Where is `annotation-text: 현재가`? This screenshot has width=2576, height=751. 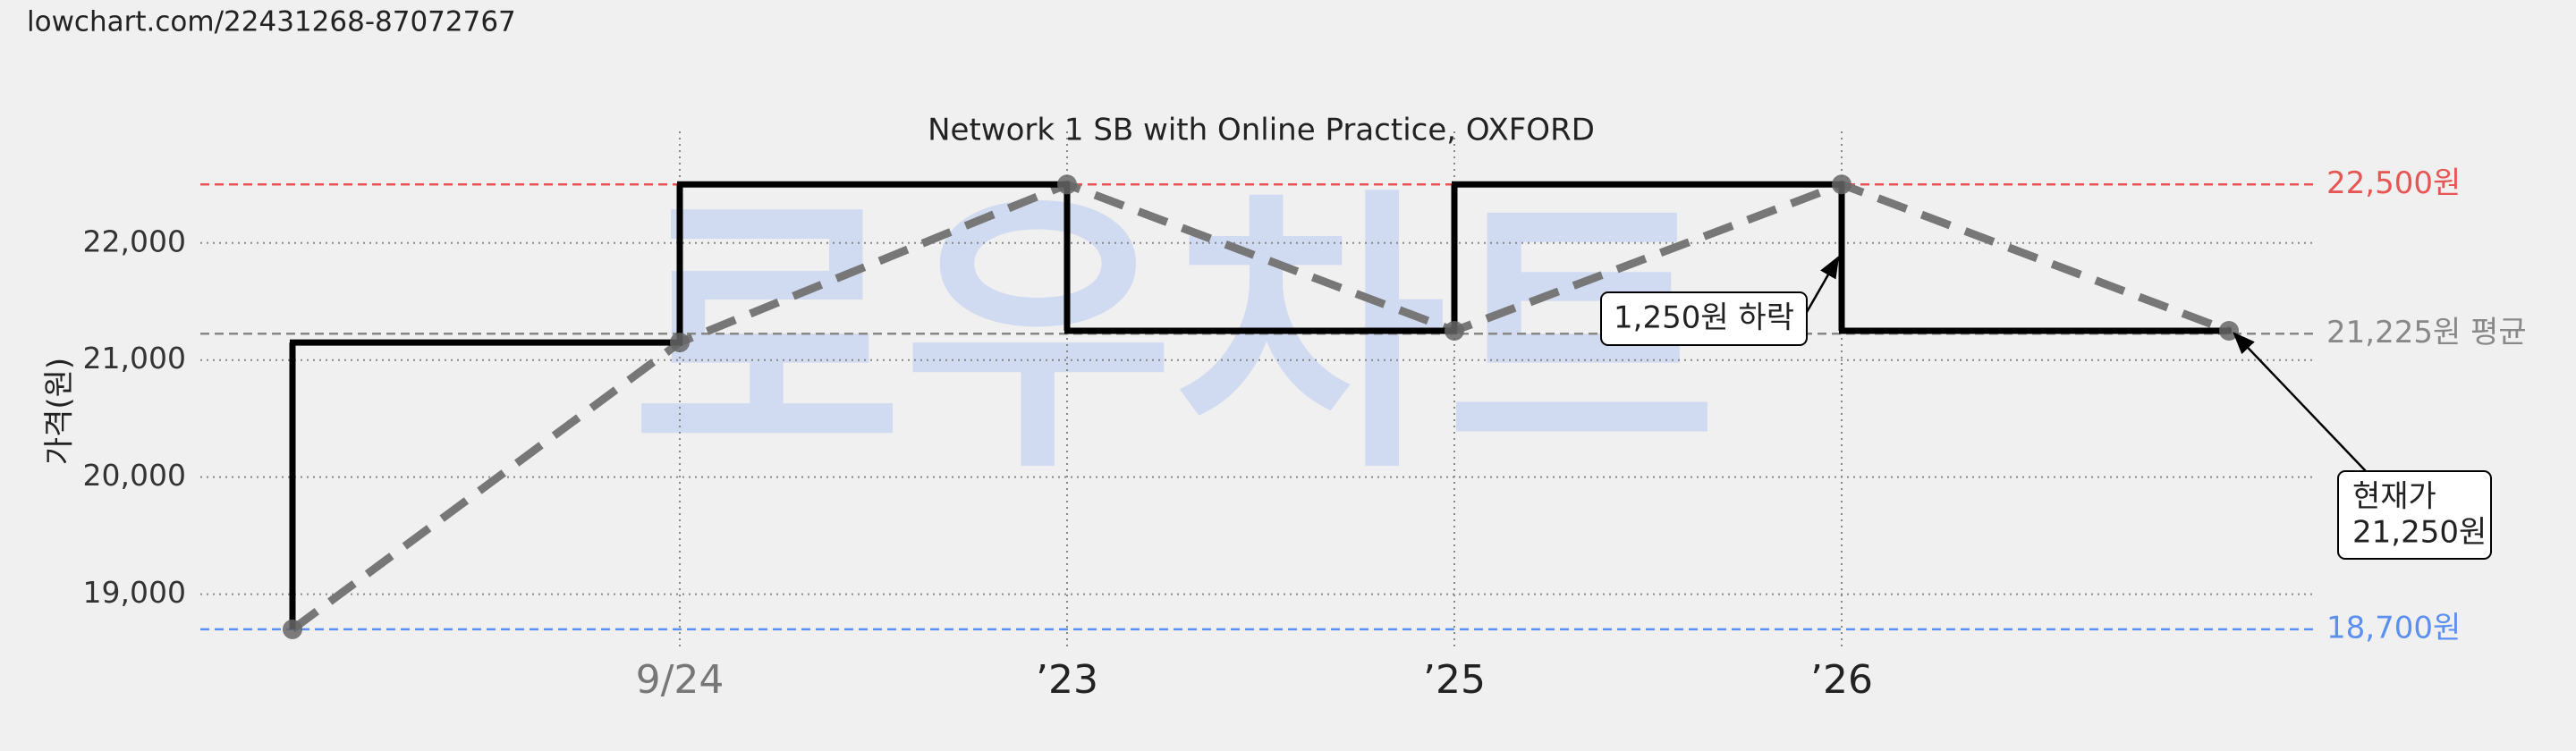
annotation-text: 현재가 is located at coordinates (2394, 497).